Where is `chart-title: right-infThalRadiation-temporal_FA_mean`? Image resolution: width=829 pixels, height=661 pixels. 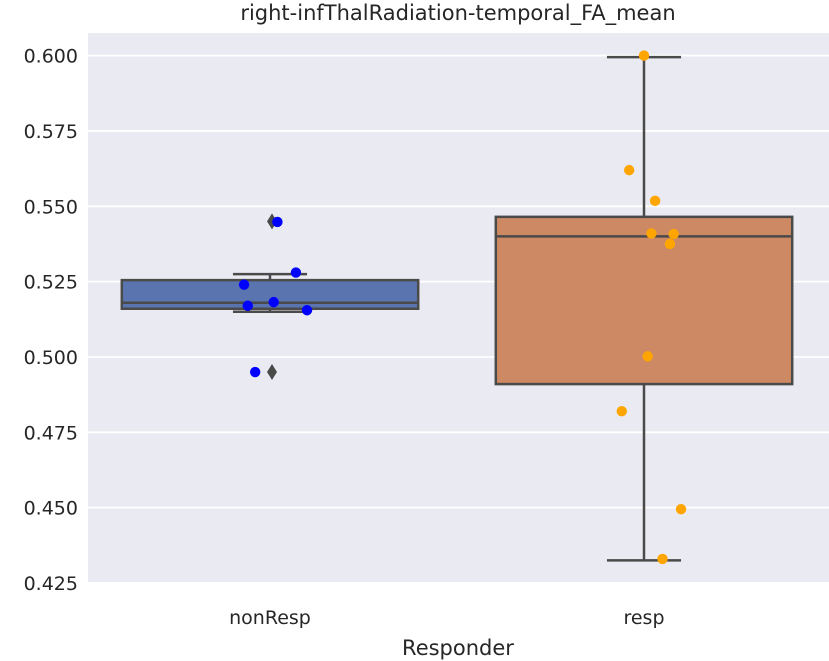
chart-title: right-infThalRadiation-temporal_FA_mean is located at coordinates (457, 13).